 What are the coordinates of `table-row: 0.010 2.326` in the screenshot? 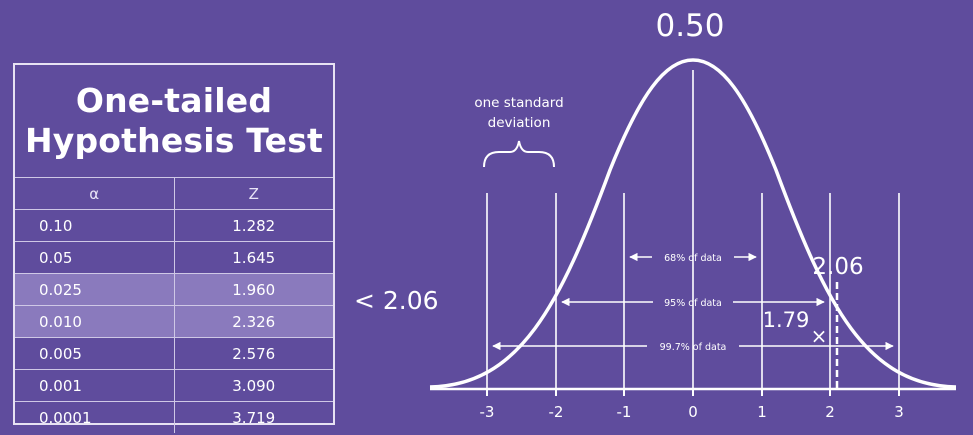 It's located at (174, 321).